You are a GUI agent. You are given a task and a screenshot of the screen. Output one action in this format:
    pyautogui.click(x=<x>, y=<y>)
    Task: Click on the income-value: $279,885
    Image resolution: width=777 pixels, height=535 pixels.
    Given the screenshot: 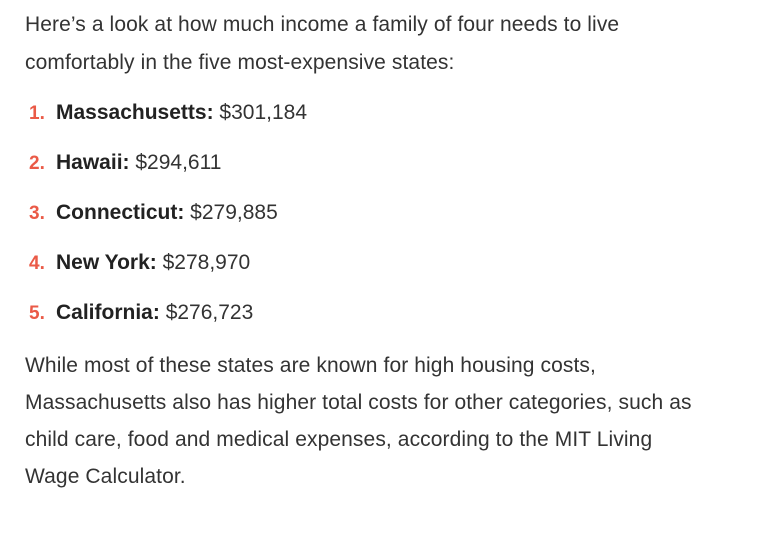 What is the action you would take?
    pyautogui.click(x=234, y=212)
    